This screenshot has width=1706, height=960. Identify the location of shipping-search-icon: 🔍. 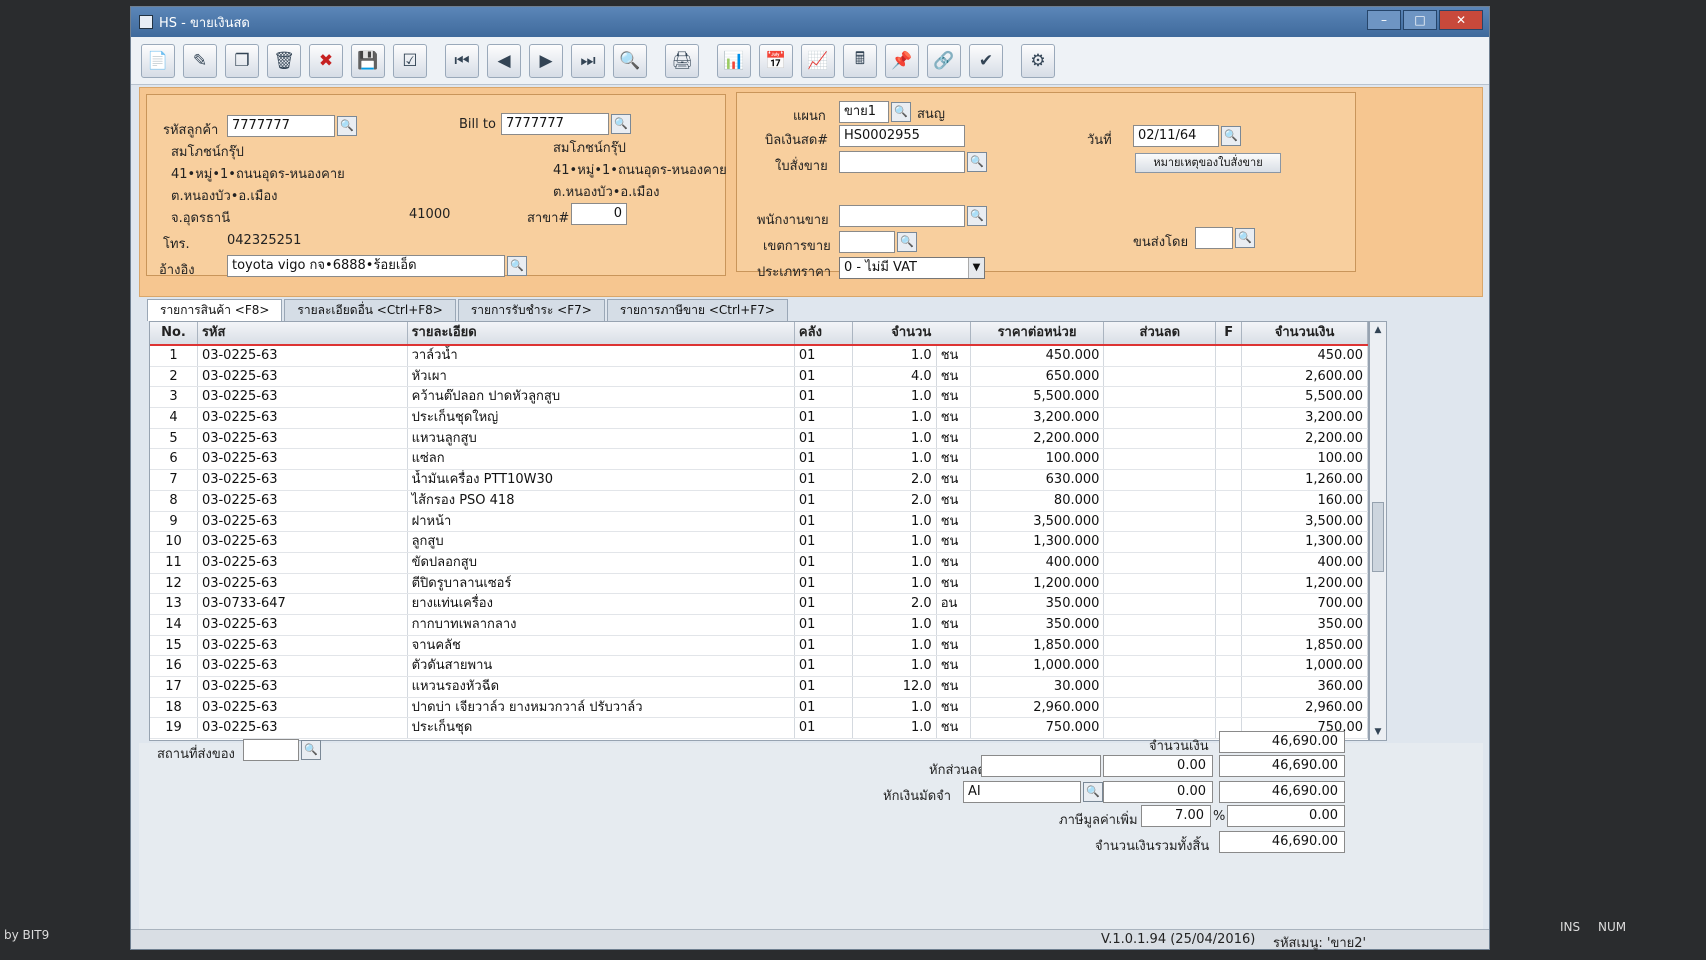
(1245, 238).